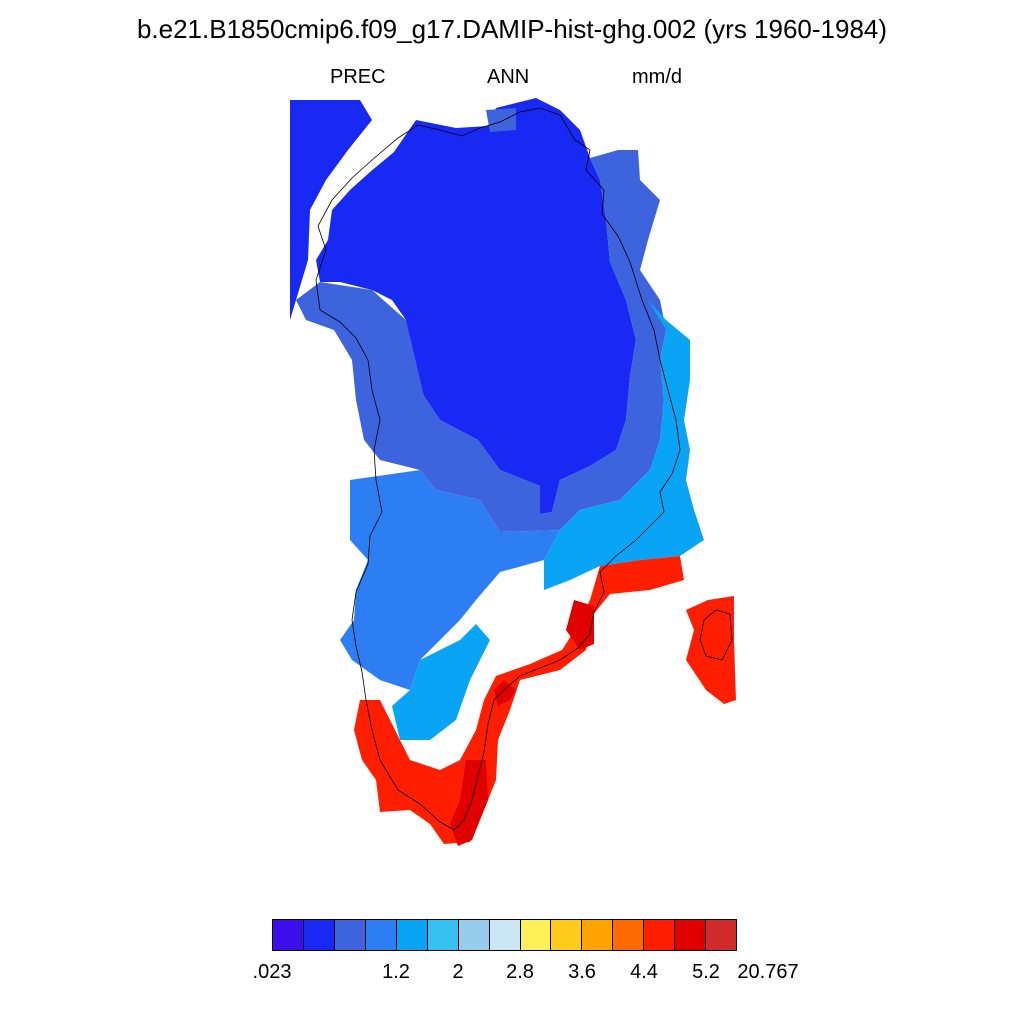 This screenshot has height=1024, width=1024. What do you see at coordinates (657, 77) in the screenshot?
I see `units-label: mm/d` at bounding box center [657, 77].